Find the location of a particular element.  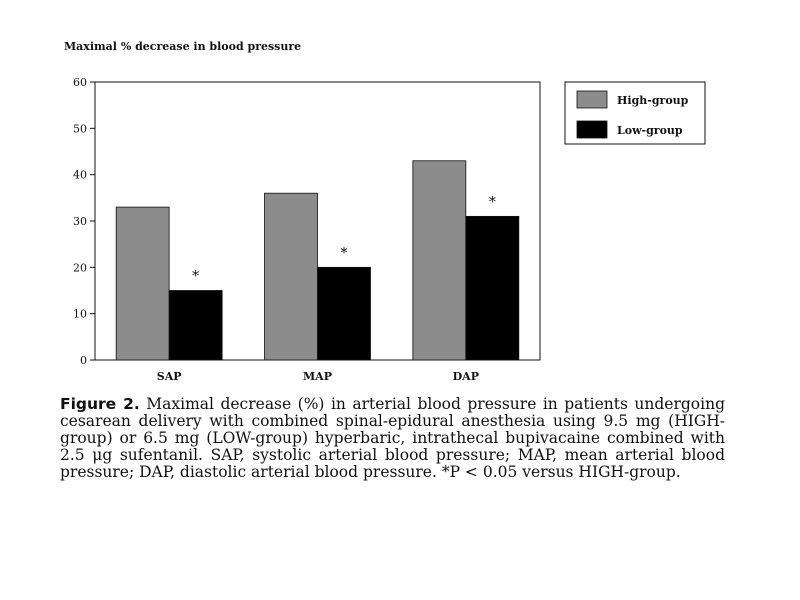

bar-high-group-dap is located at coordinates (439, 260).